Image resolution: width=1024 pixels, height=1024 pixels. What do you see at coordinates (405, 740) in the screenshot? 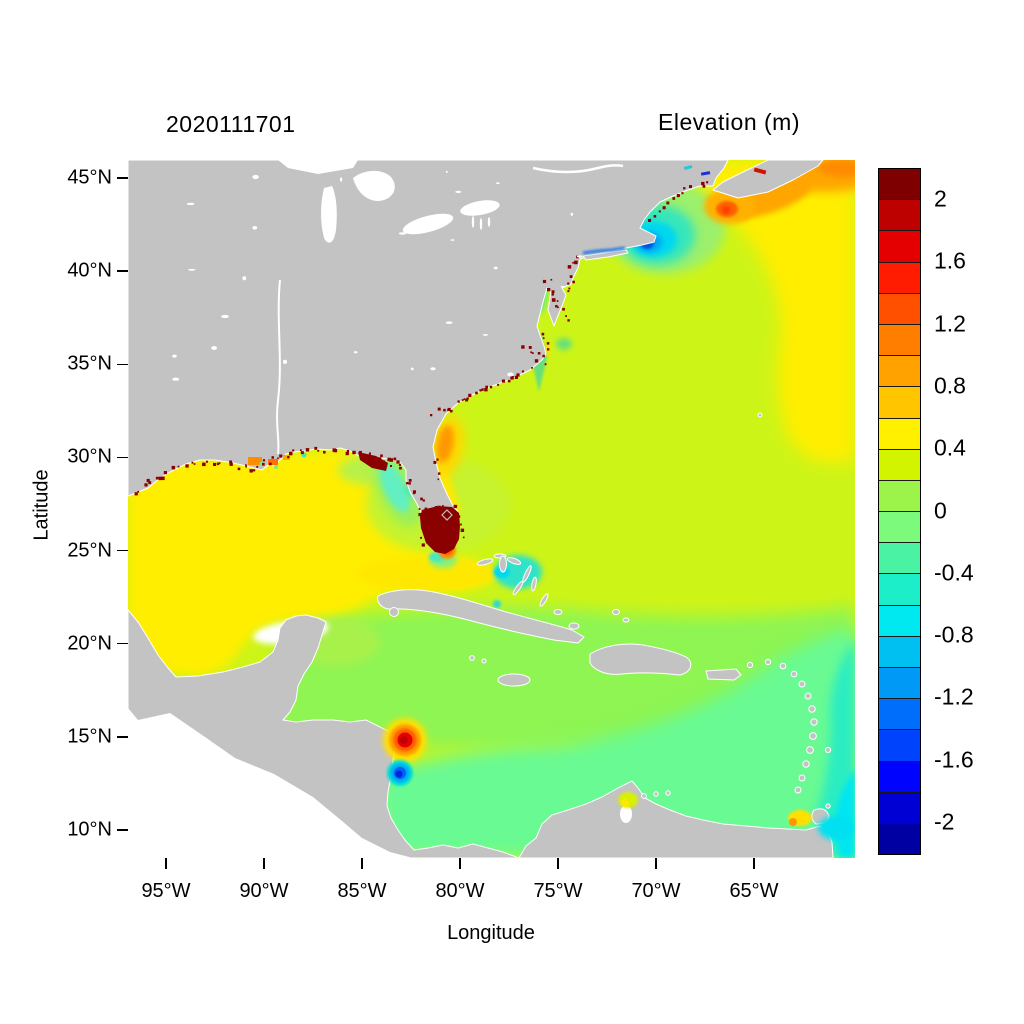
I see `nicaragua-positive-eddy` at bounding box center [405, 740].